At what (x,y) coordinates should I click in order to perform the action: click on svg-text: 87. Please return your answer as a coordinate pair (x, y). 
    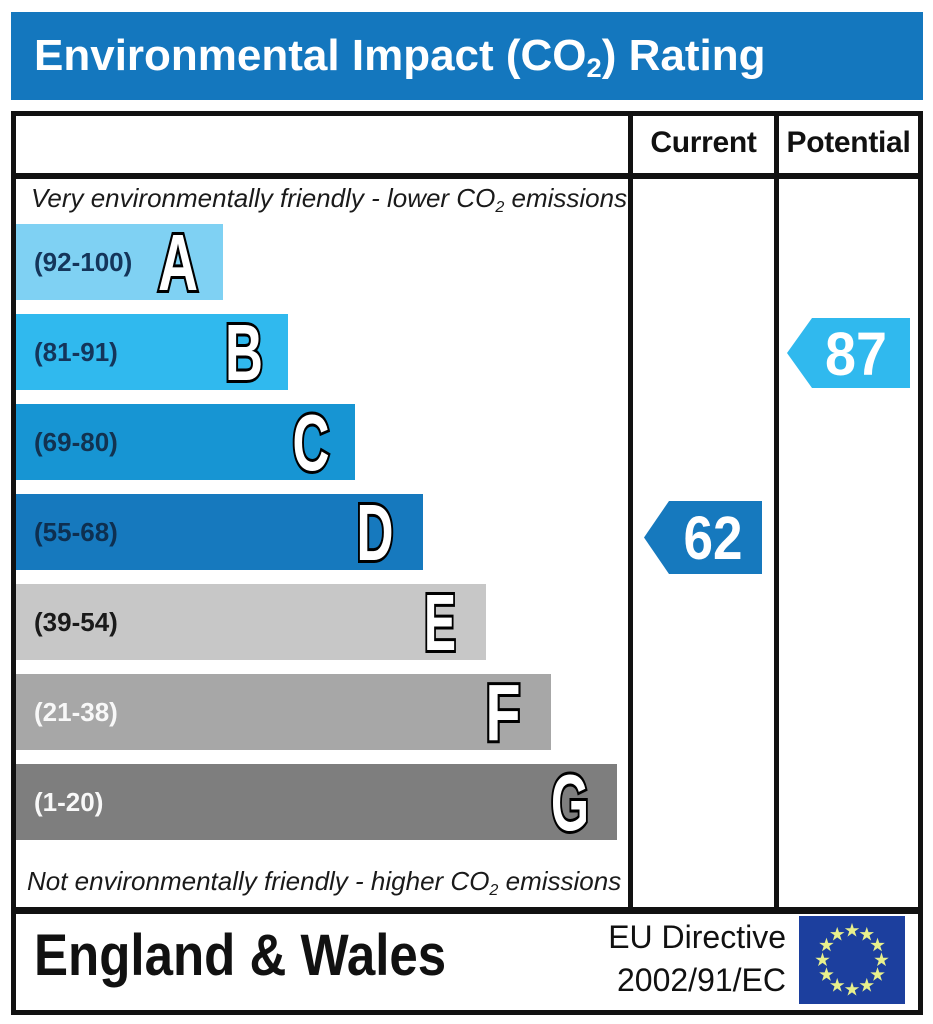
    Looking at the image, I should click on (856, 354).